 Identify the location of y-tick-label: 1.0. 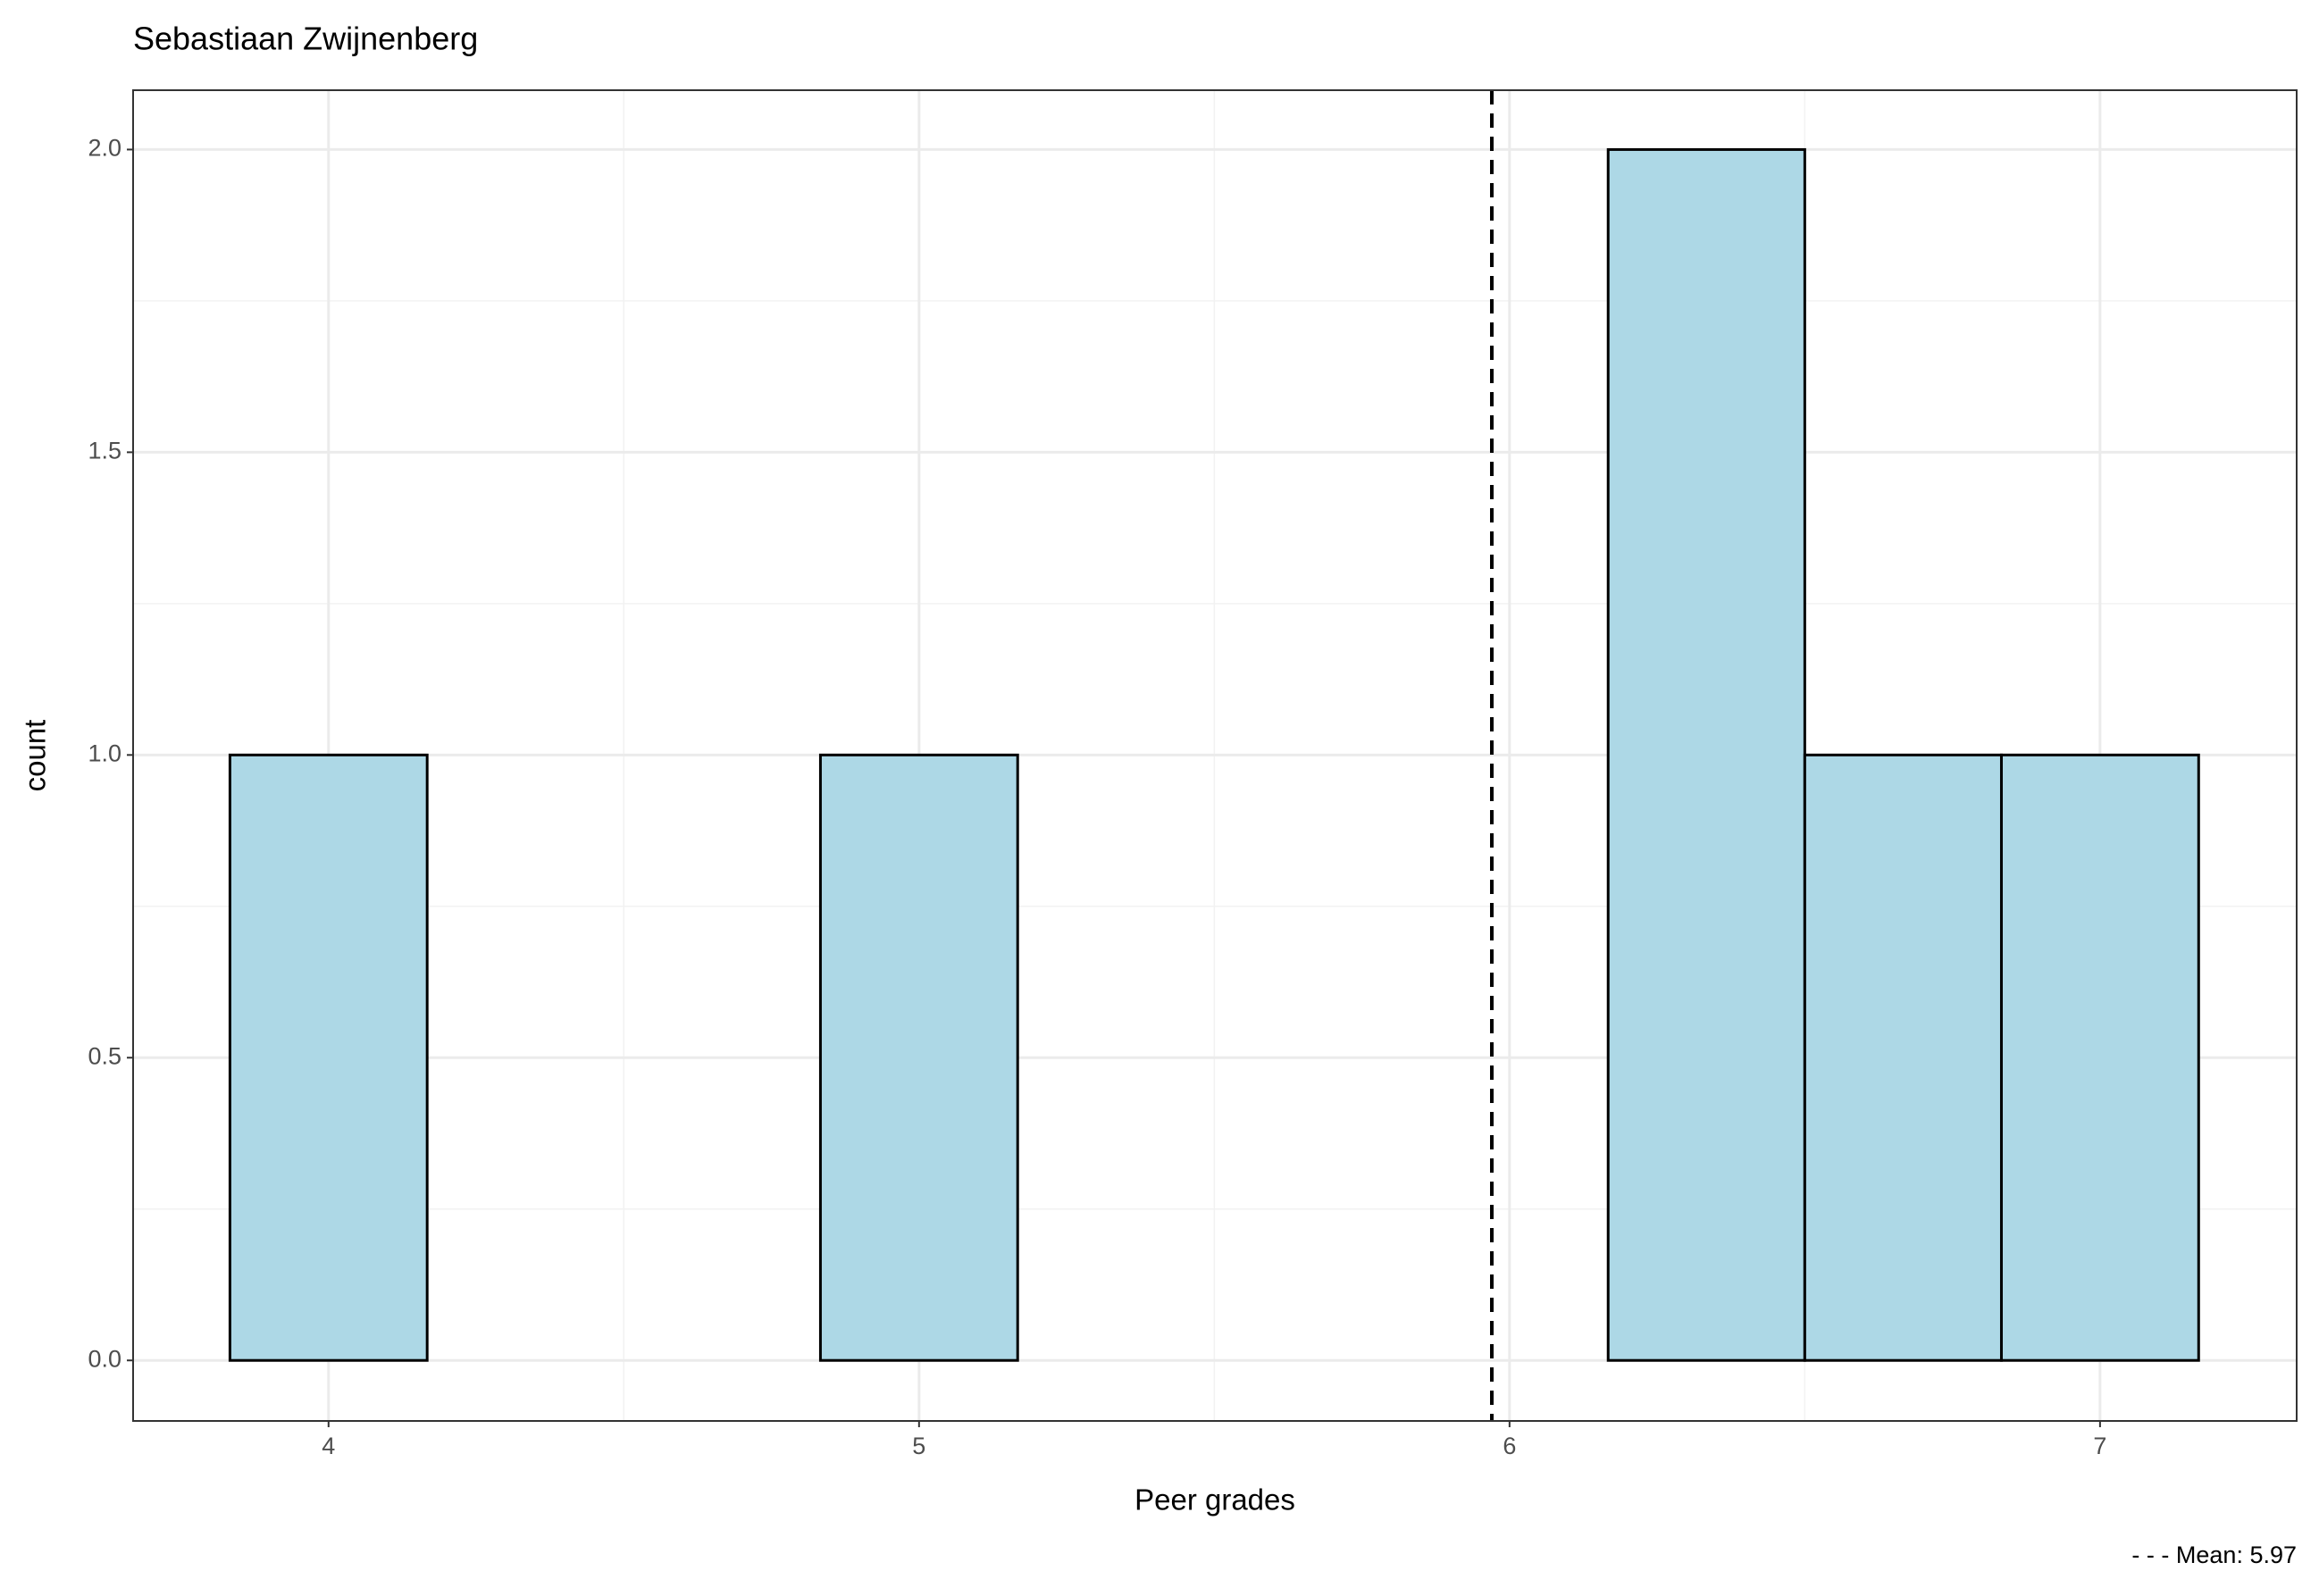
(104, 753).